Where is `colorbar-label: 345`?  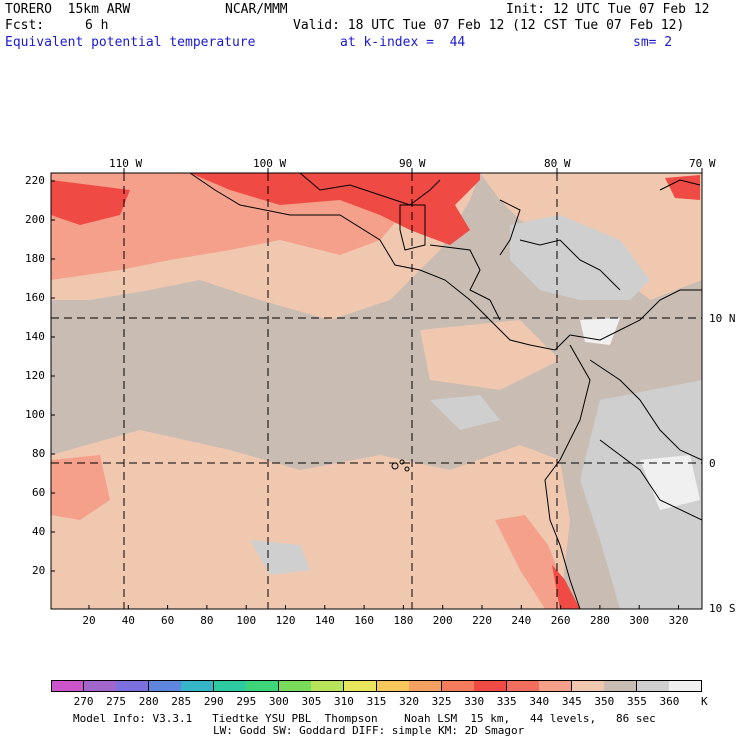
colorbar-label: 345 is located at coordinates (571, 701).